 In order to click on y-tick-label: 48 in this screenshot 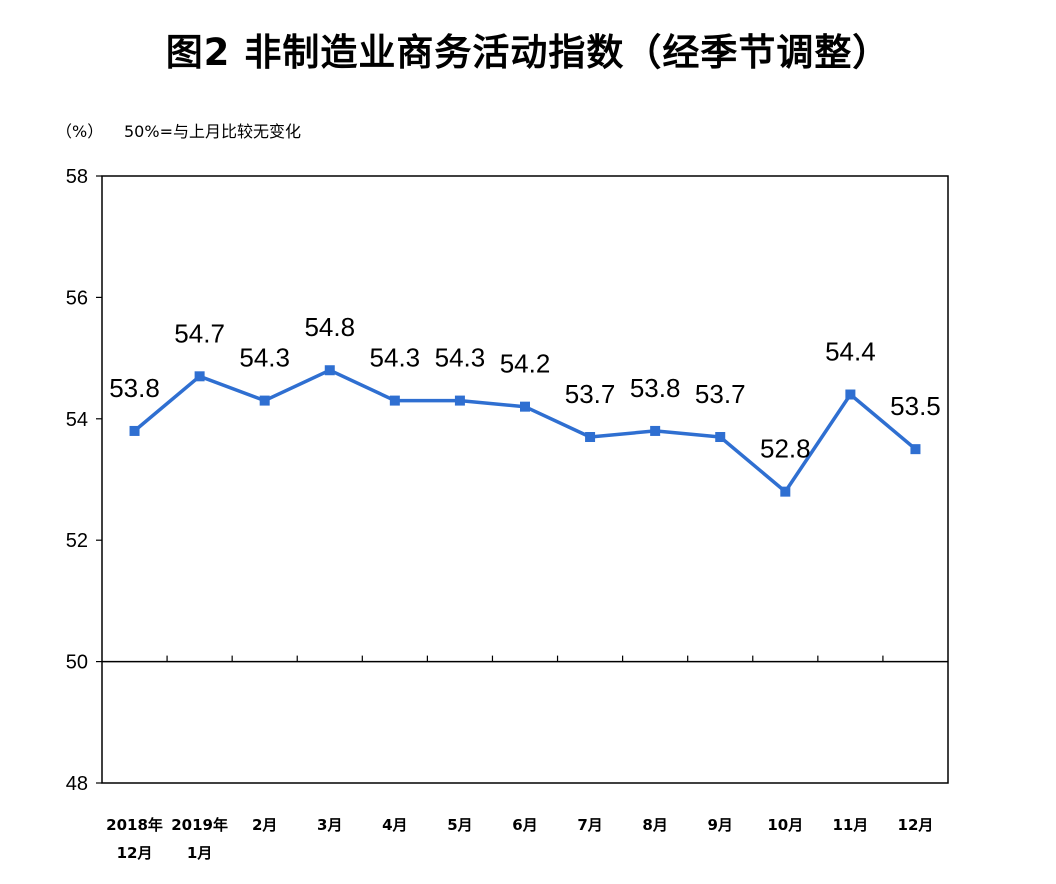, I will do `click(77, 784)`.